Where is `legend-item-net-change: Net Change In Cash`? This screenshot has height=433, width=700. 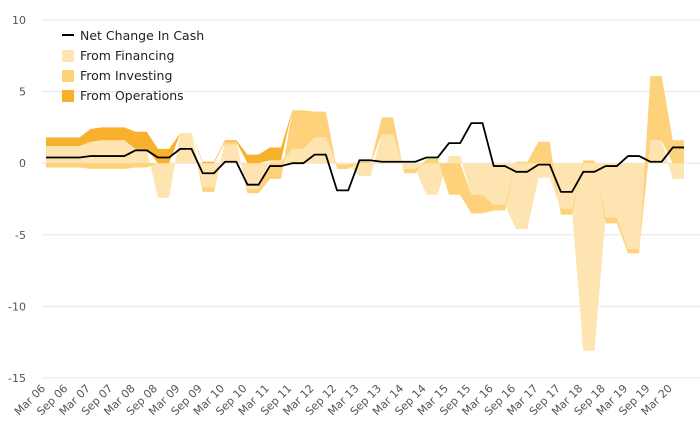
legend-item-net-change: Net Change In Cash is located at coordinates (133, 35).